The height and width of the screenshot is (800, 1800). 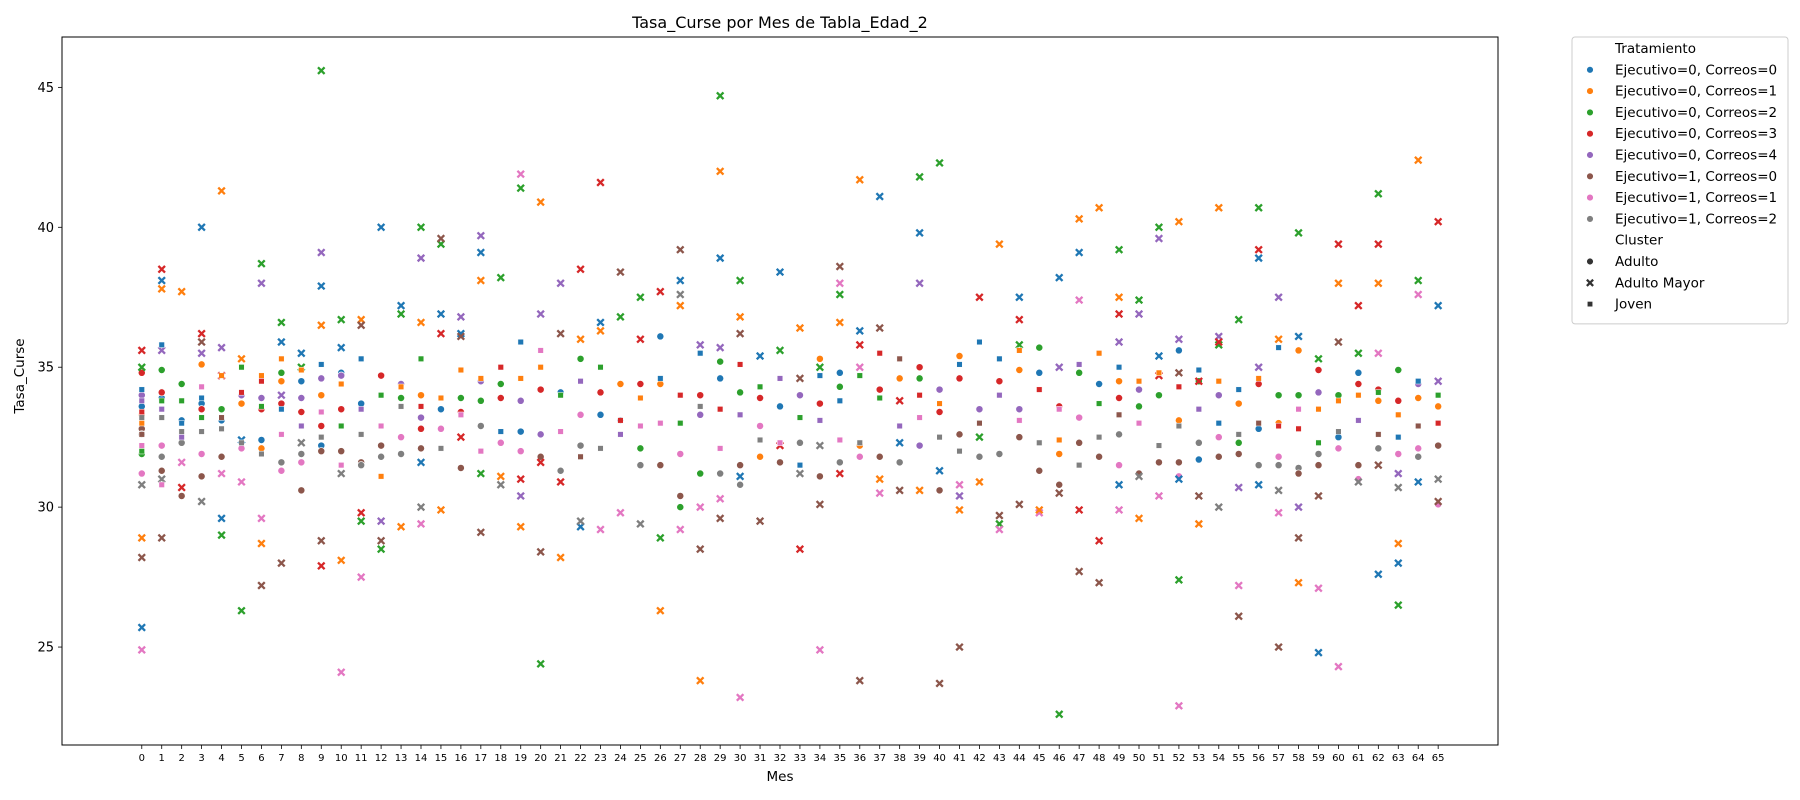 What do you see at coordinates (1278, 758) in the screenshot?
I see `x-tick-label: 57` at bounding box center [1278, 758].